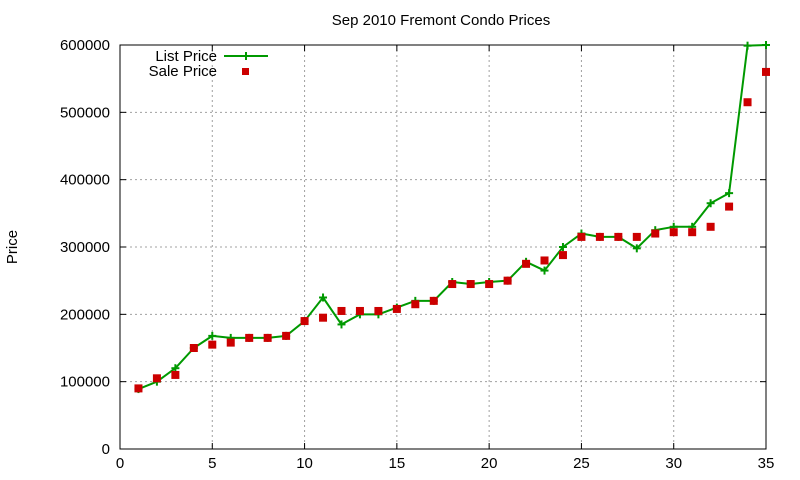 Image resolution: width=800 pixels, height=480 pixels. Describe the element at coordinates (85, 45) in the screenshot. I see `y-tick-label: 600000` at that location.